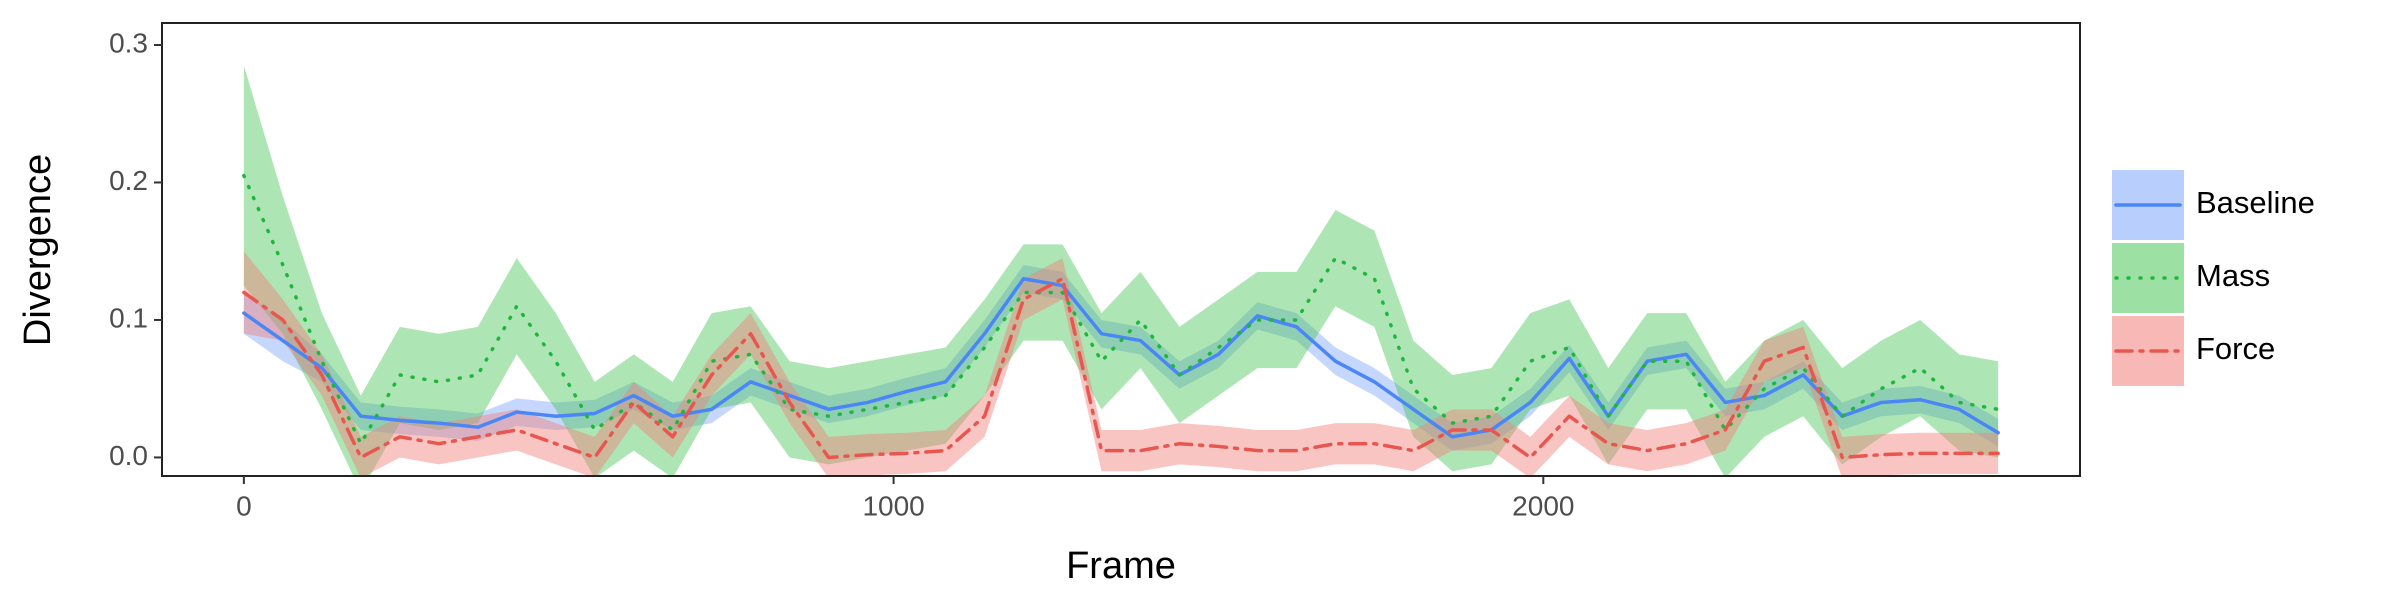 This screenshot has width=2400, height=600. Describe the element at coordinates (2235, 348) in the screenshot. I see `legend-label: Force` at that location.